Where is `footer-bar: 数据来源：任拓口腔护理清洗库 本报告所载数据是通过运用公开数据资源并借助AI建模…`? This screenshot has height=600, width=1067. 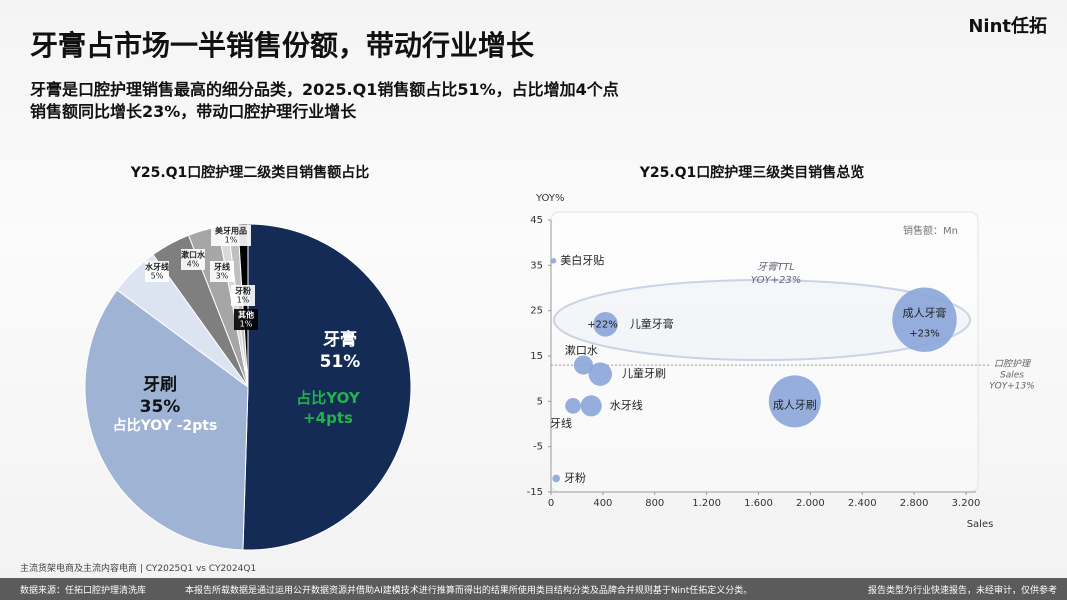 footer-bar: 数据来源：任拓口腔护理清洗库 本报告所载数据是通过运用公开数据资源并借助AI建模… is located at coordinates (533, 589).